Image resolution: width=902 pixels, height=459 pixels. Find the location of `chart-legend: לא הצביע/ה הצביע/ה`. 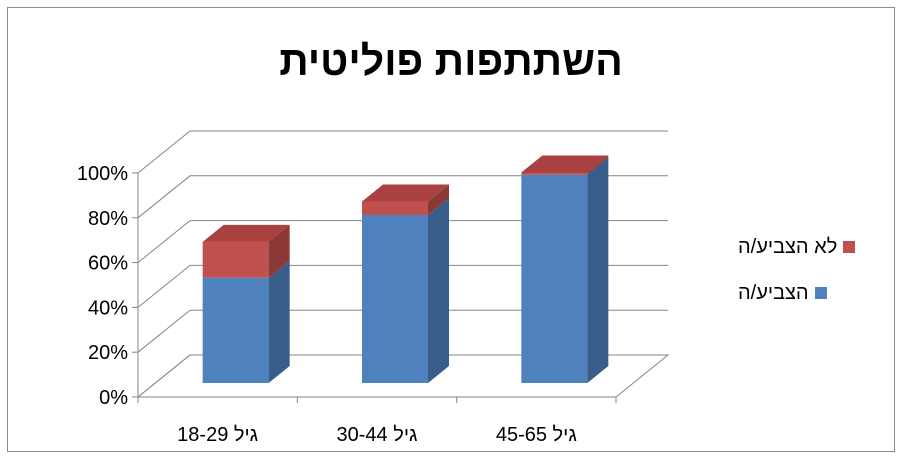

chart-legend: לא הצביע/ה הצביע/ה is located at coordinates (818, 282).